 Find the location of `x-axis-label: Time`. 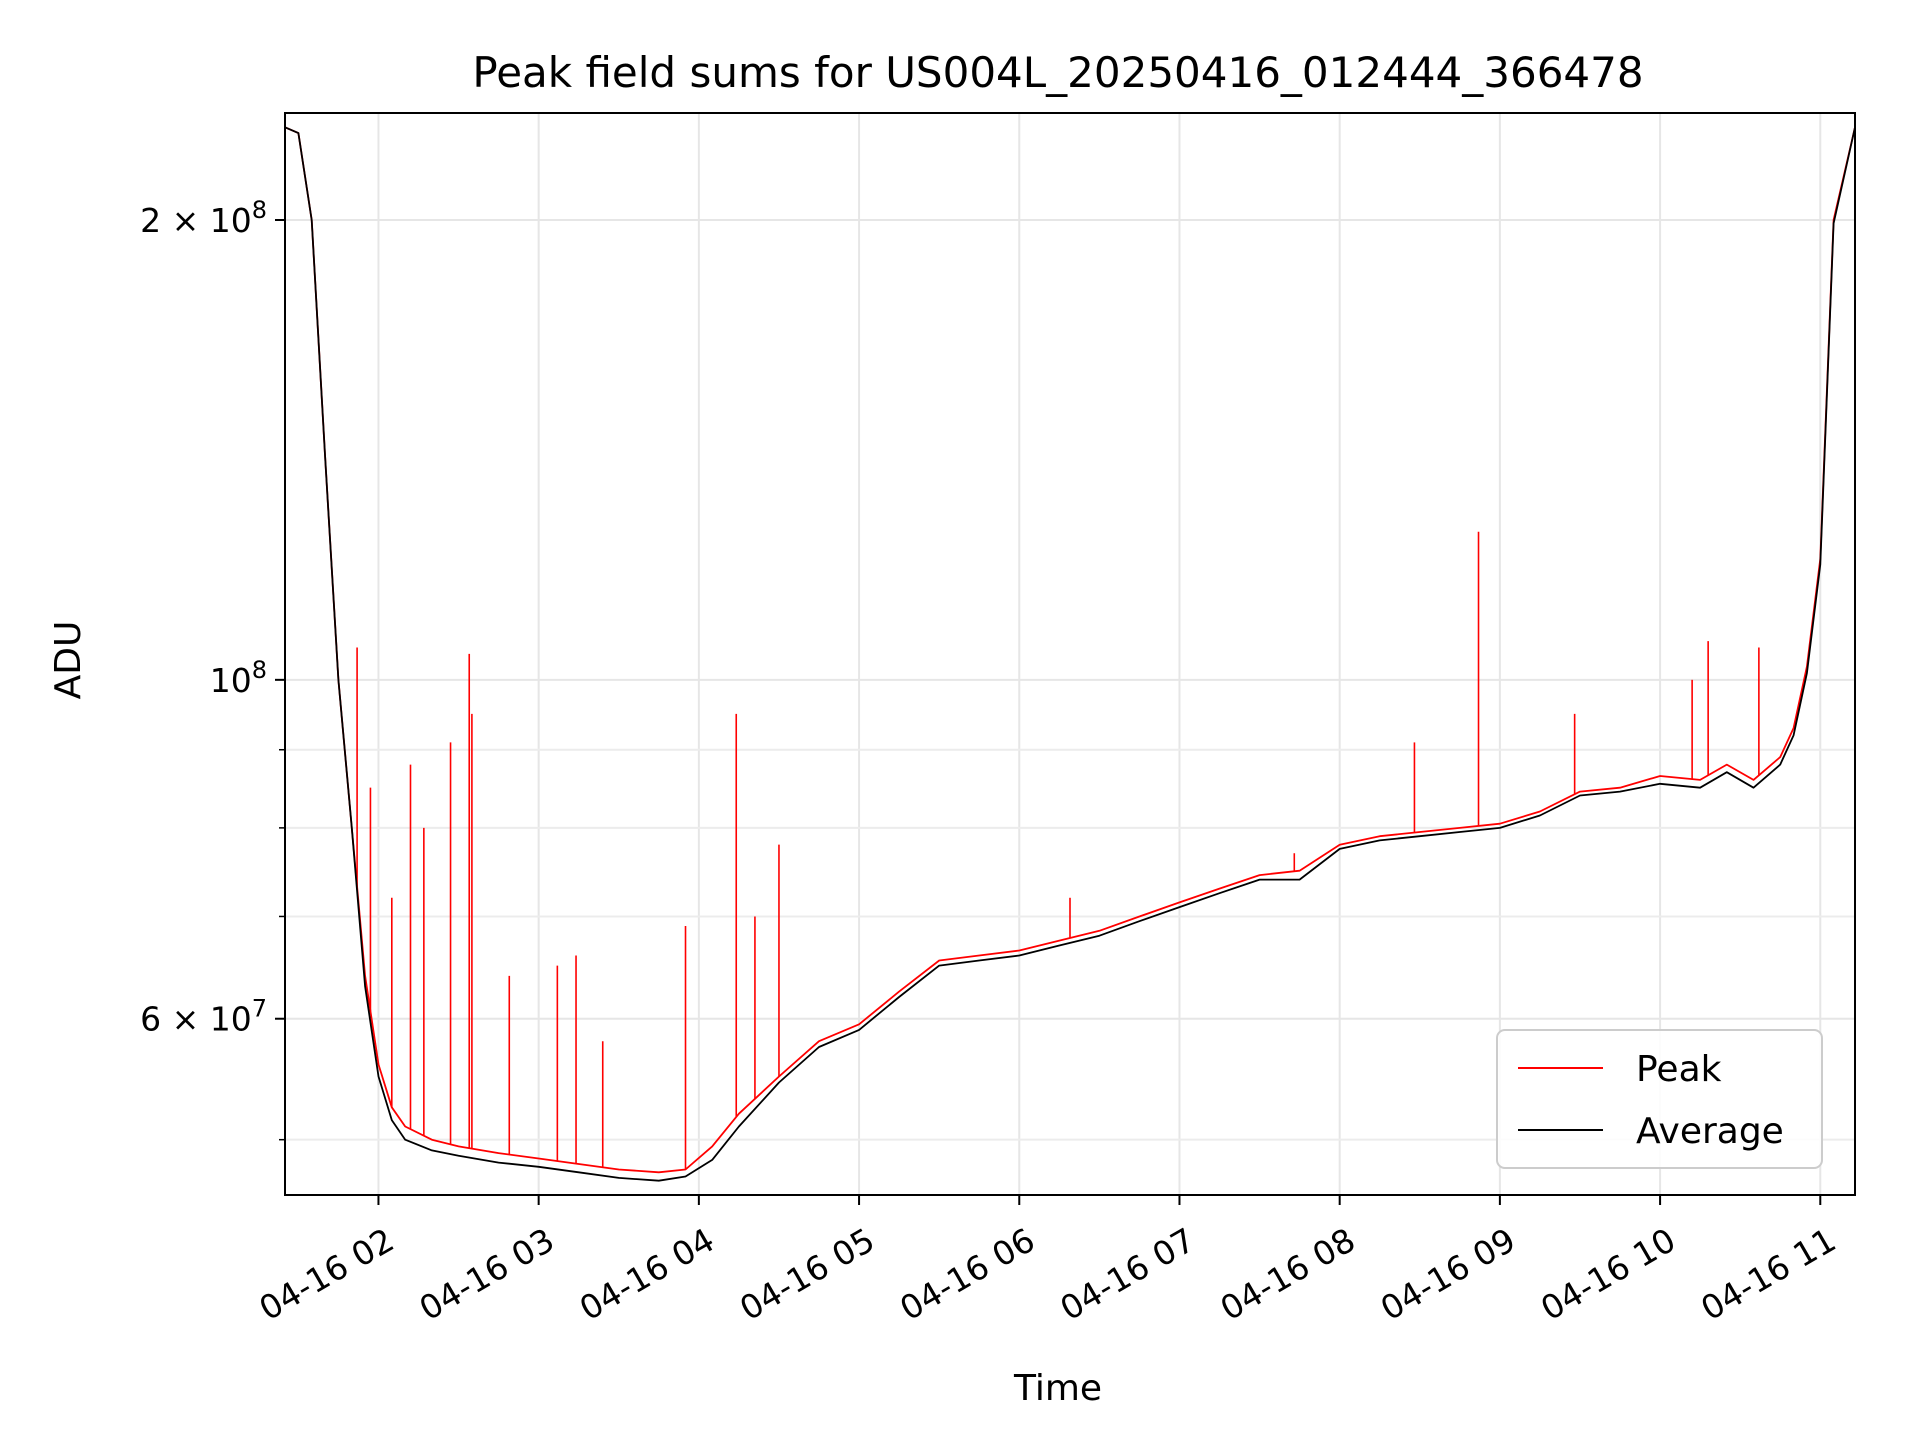

x-axis-label: Time is located at coordinates (1057, 1388).